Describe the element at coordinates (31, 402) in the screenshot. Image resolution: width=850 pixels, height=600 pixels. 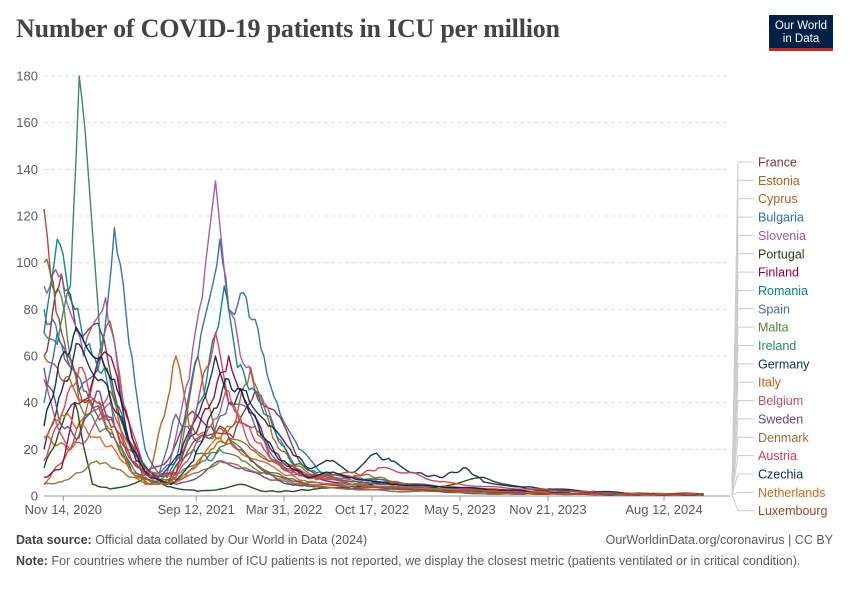
I see `y-tick-label: 40` at that location.